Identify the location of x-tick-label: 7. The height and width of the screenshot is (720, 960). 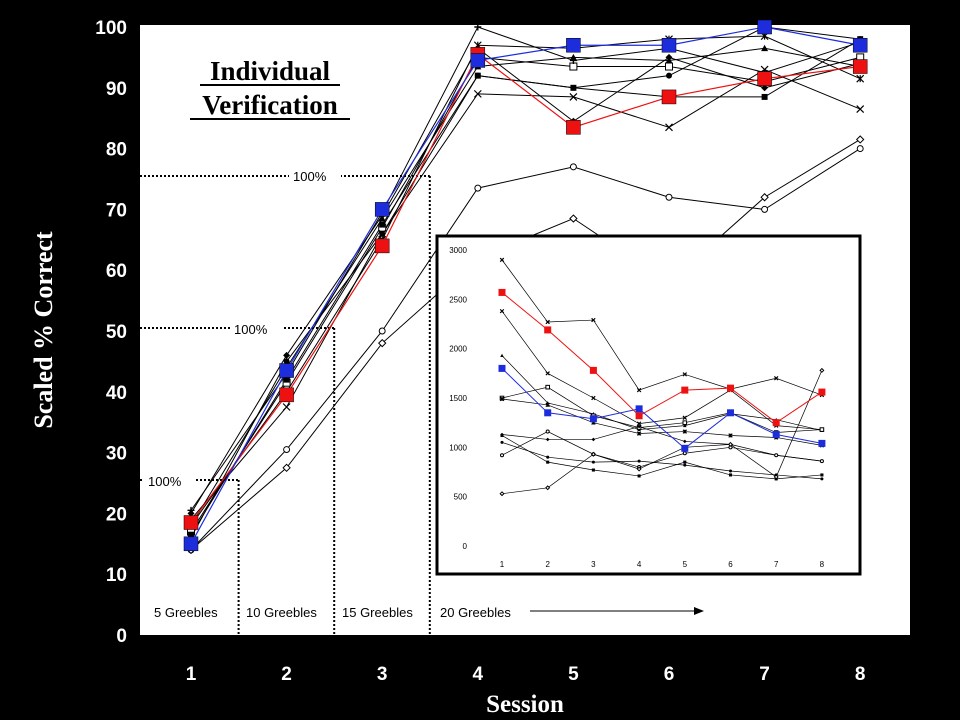
(764, 674).